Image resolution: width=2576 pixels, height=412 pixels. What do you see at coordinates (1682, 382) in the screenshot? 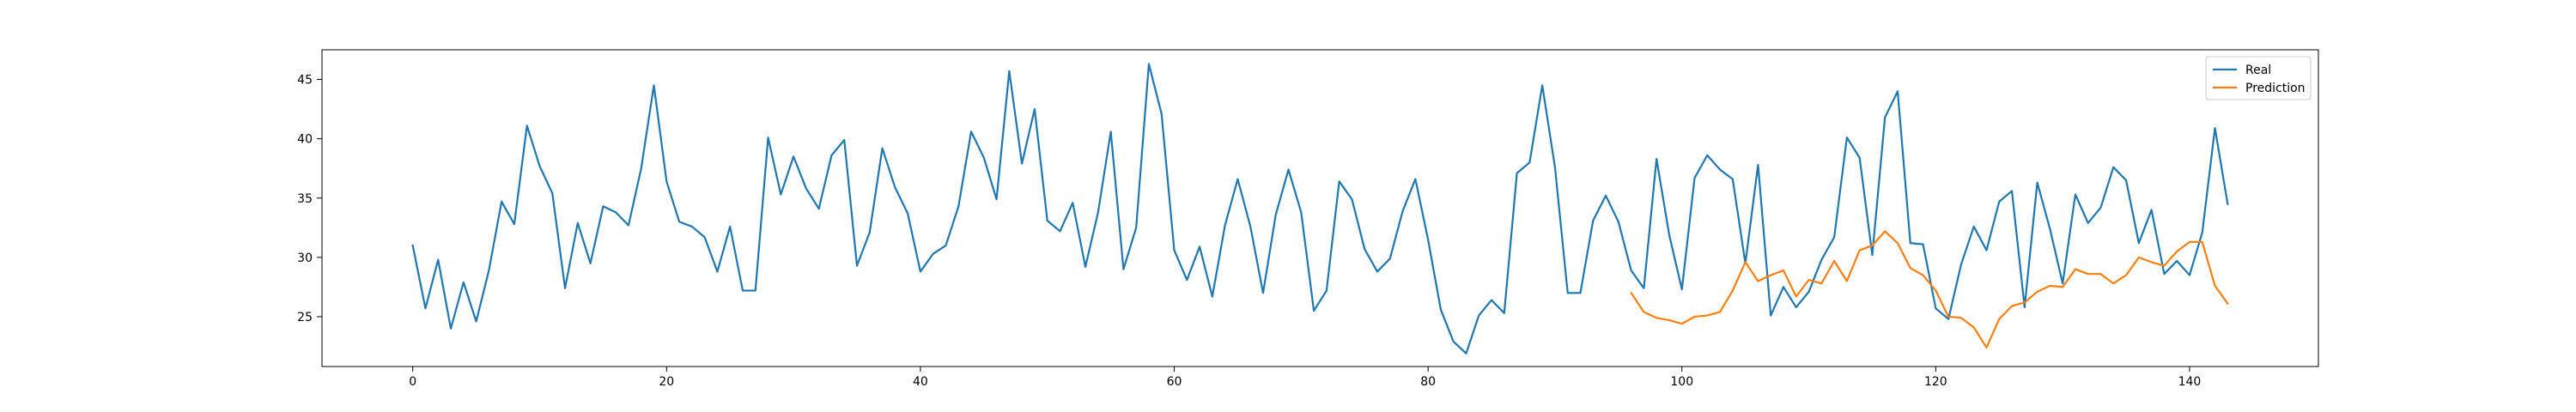
I see `x-tick-label: 100` at bounding box center [1682, 382].